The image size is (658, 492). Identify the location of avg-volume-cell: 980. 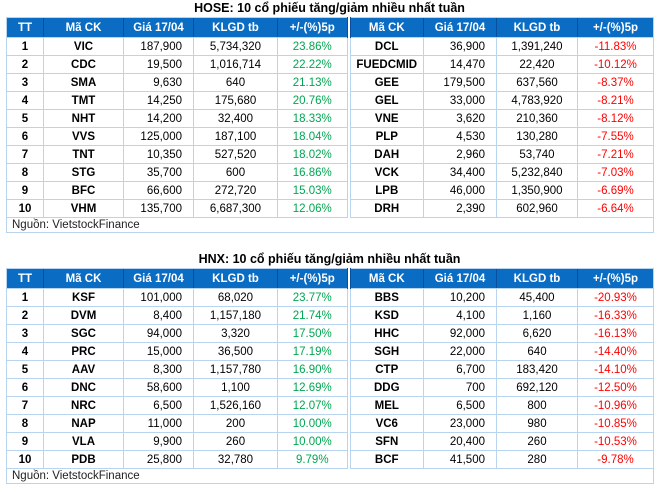
(537, 423).